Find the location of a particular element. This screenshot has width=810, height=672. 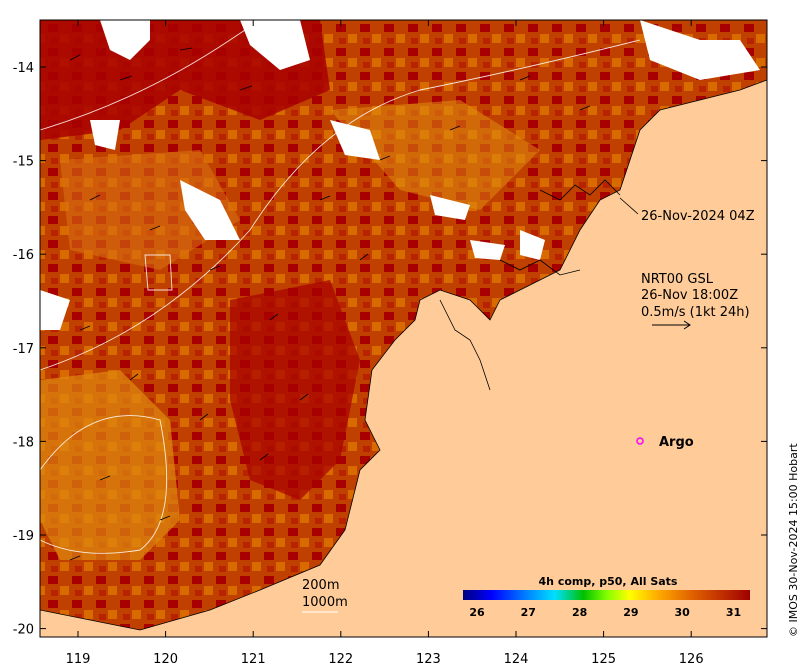

x-tick-label: 120 is located at coordinates (165, 659).